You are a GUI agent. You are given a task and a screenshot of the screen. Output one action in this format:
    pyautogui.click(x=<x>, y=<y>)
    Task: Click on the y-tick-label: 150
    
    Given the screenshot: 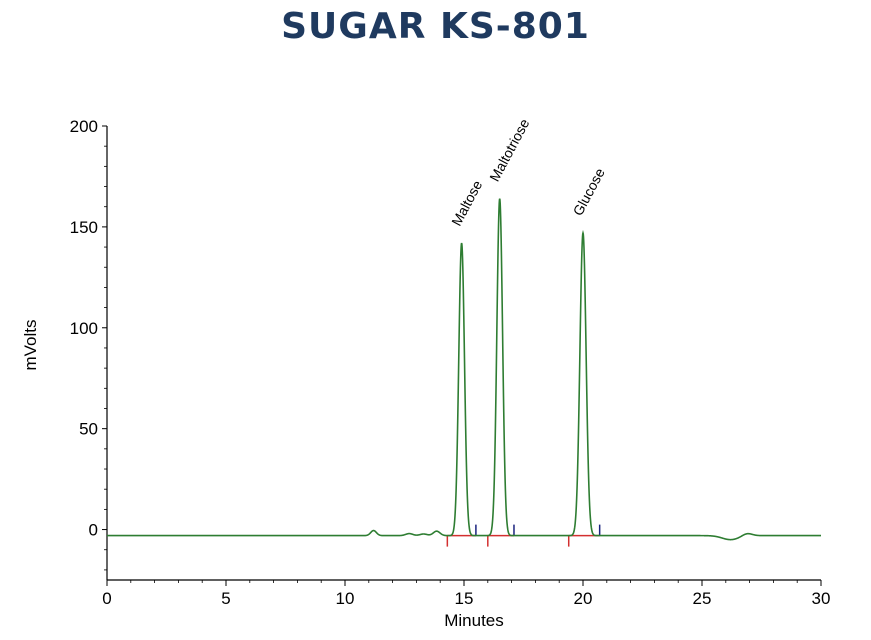 What is the action you would take?
    pyautogui.click(x=84, y=227)
    